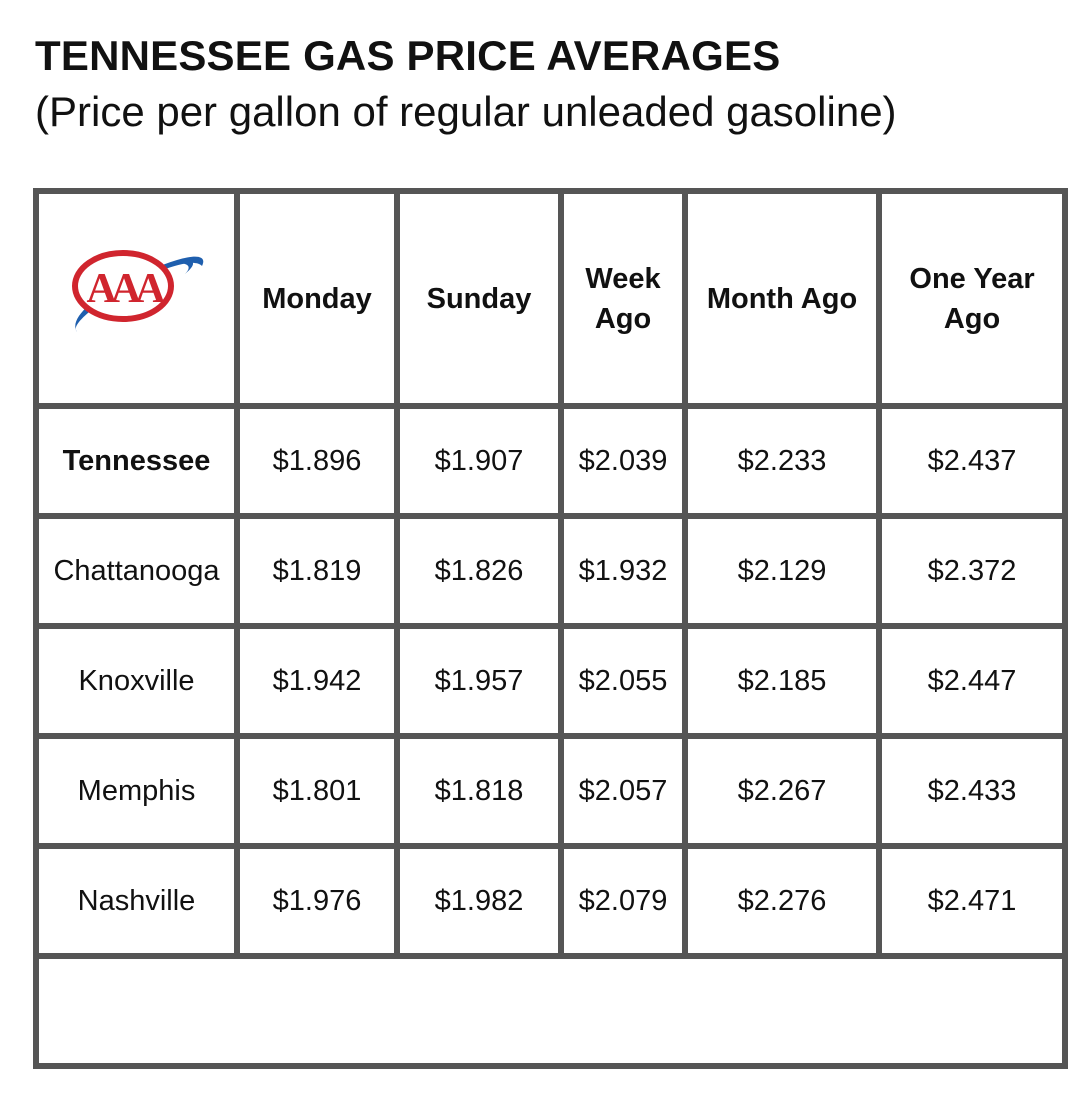  Describe the element at coordinates (479, 571) in the screenshot. I see `price-cell: $1.826` at that location.